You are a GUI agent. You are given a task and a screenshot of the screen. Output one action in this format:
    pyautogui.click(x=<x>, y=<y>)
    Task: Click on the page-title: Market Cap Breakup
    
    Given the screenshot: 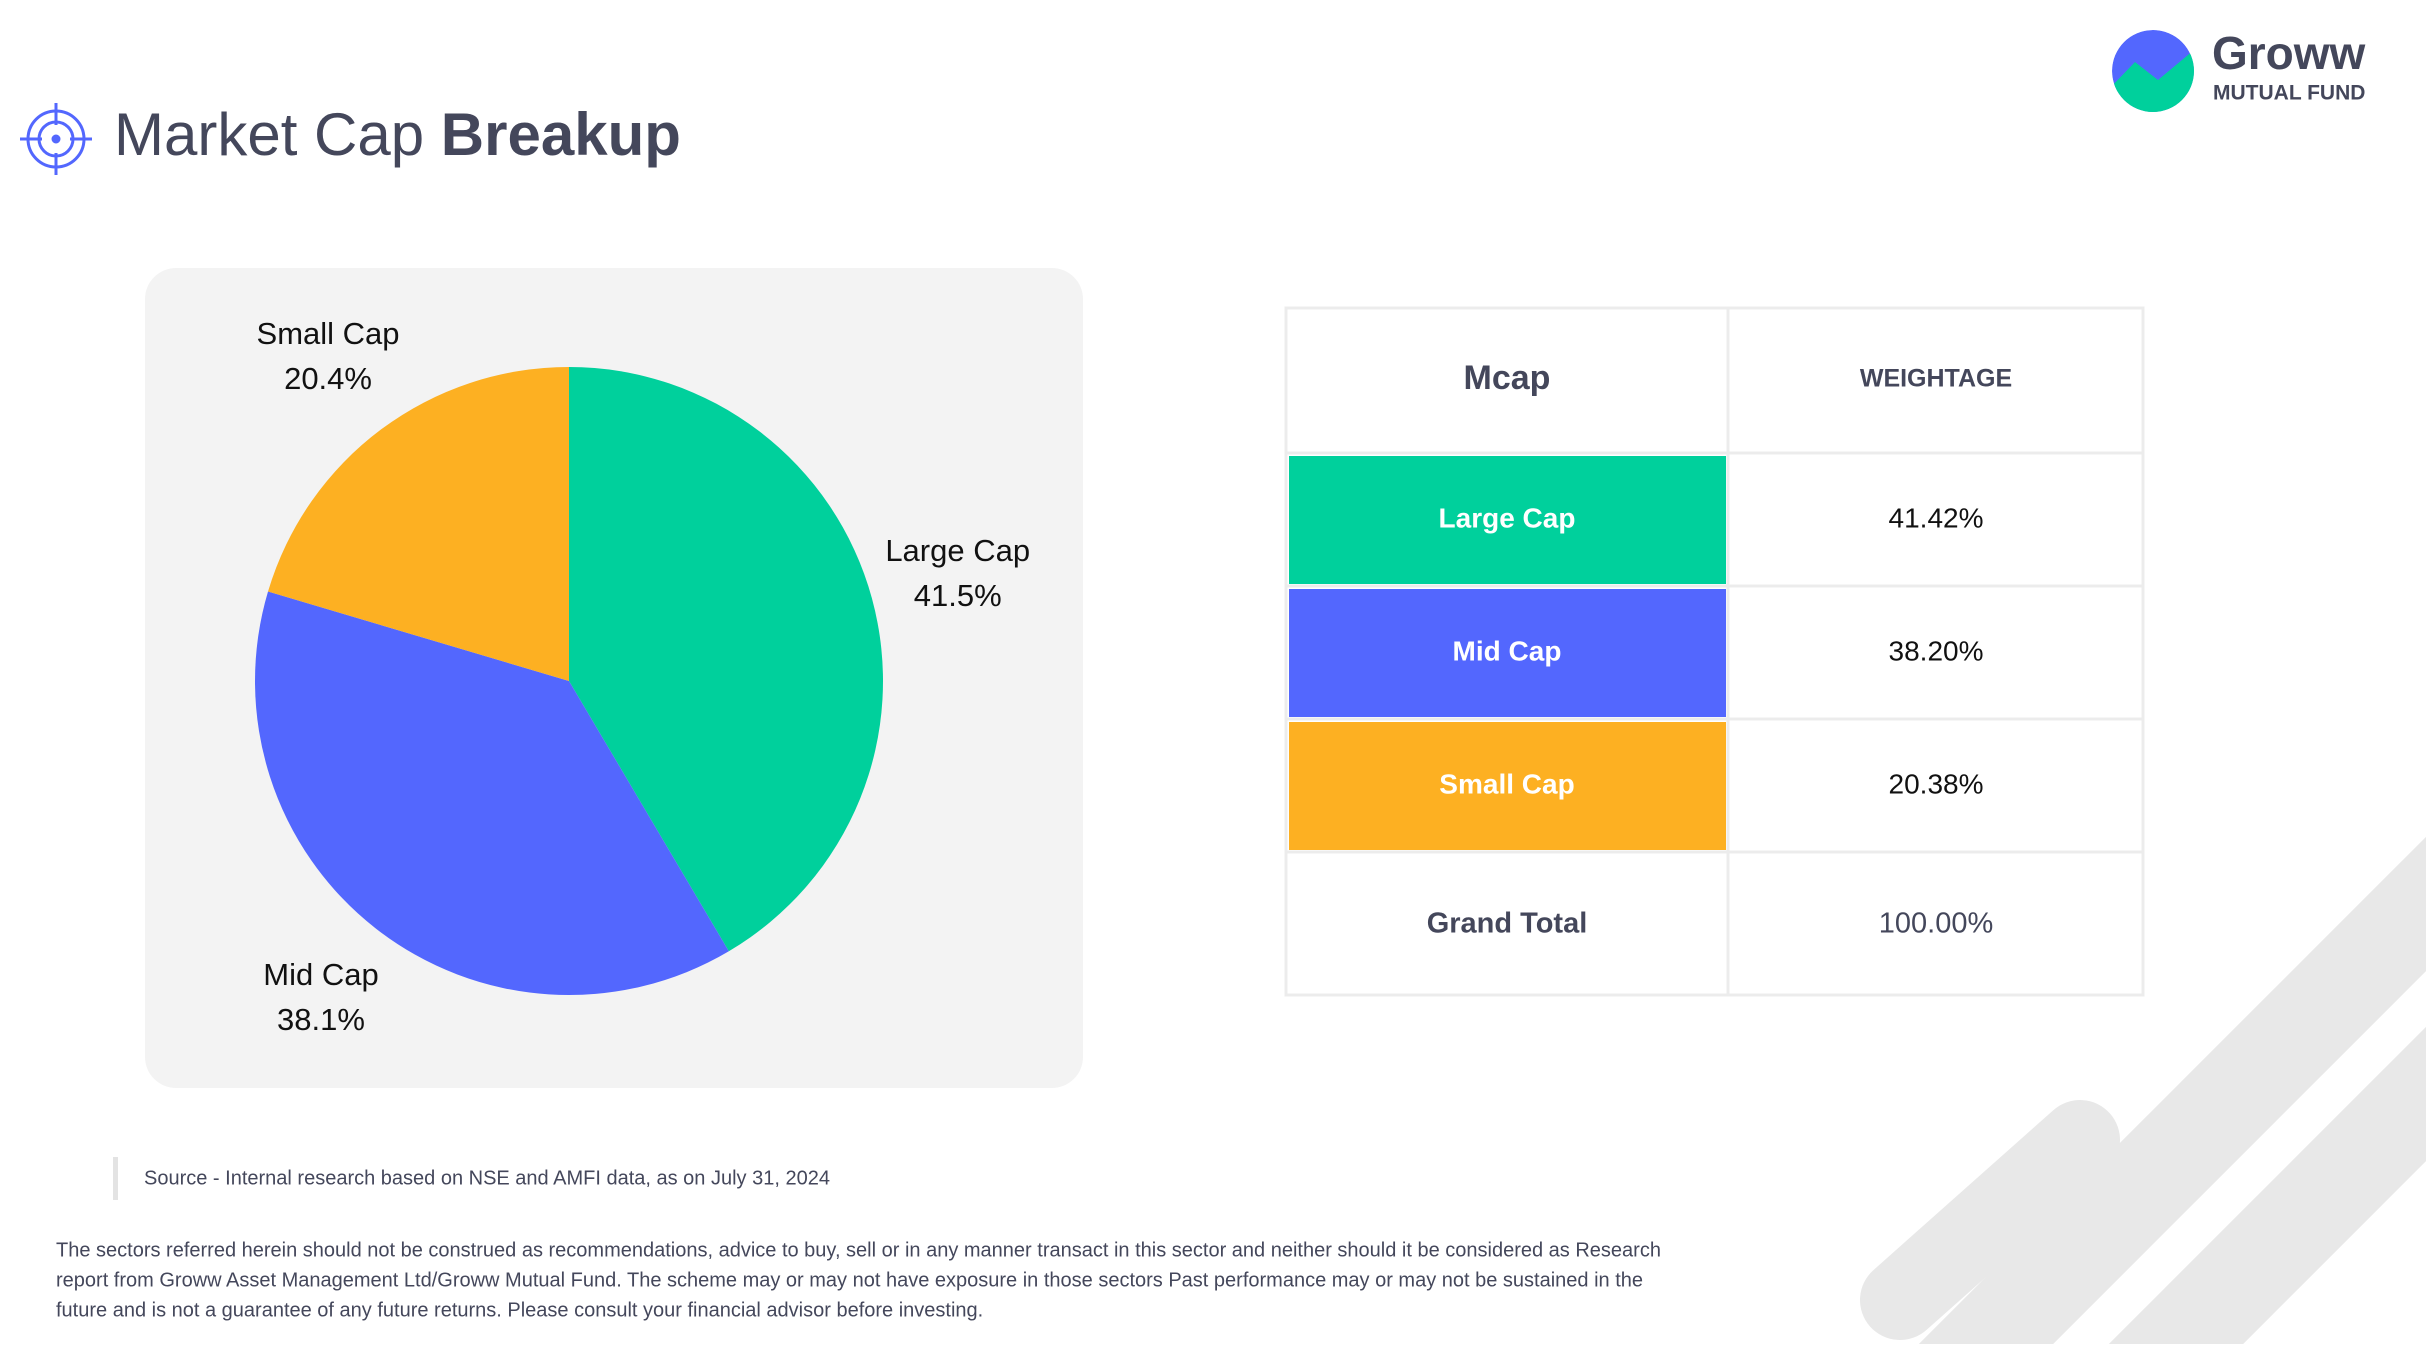 What is the action you would take?
    pyautogui.click(x=397, y=134)
    